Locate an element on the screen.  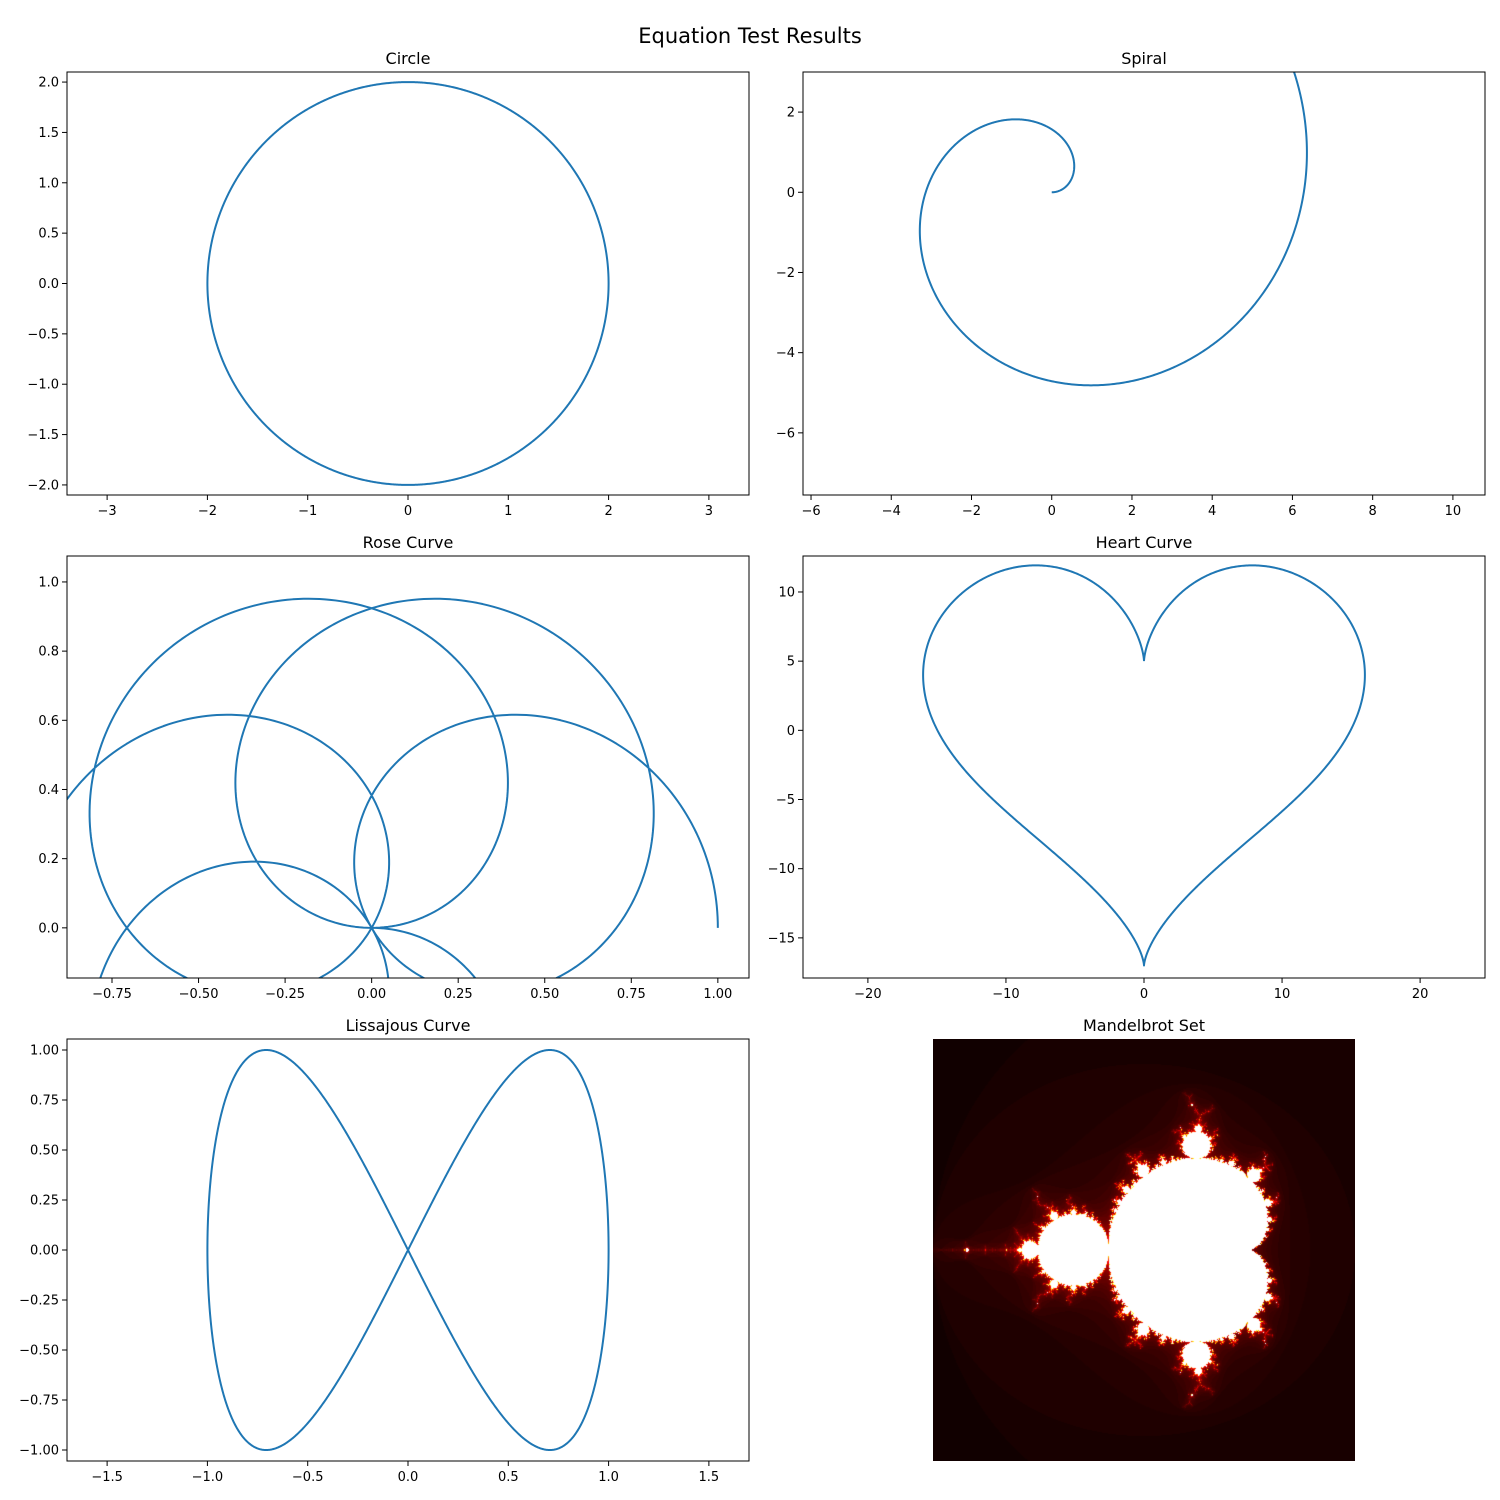
y-tick-label: −0.50 is located at coordinates (39, 1351).